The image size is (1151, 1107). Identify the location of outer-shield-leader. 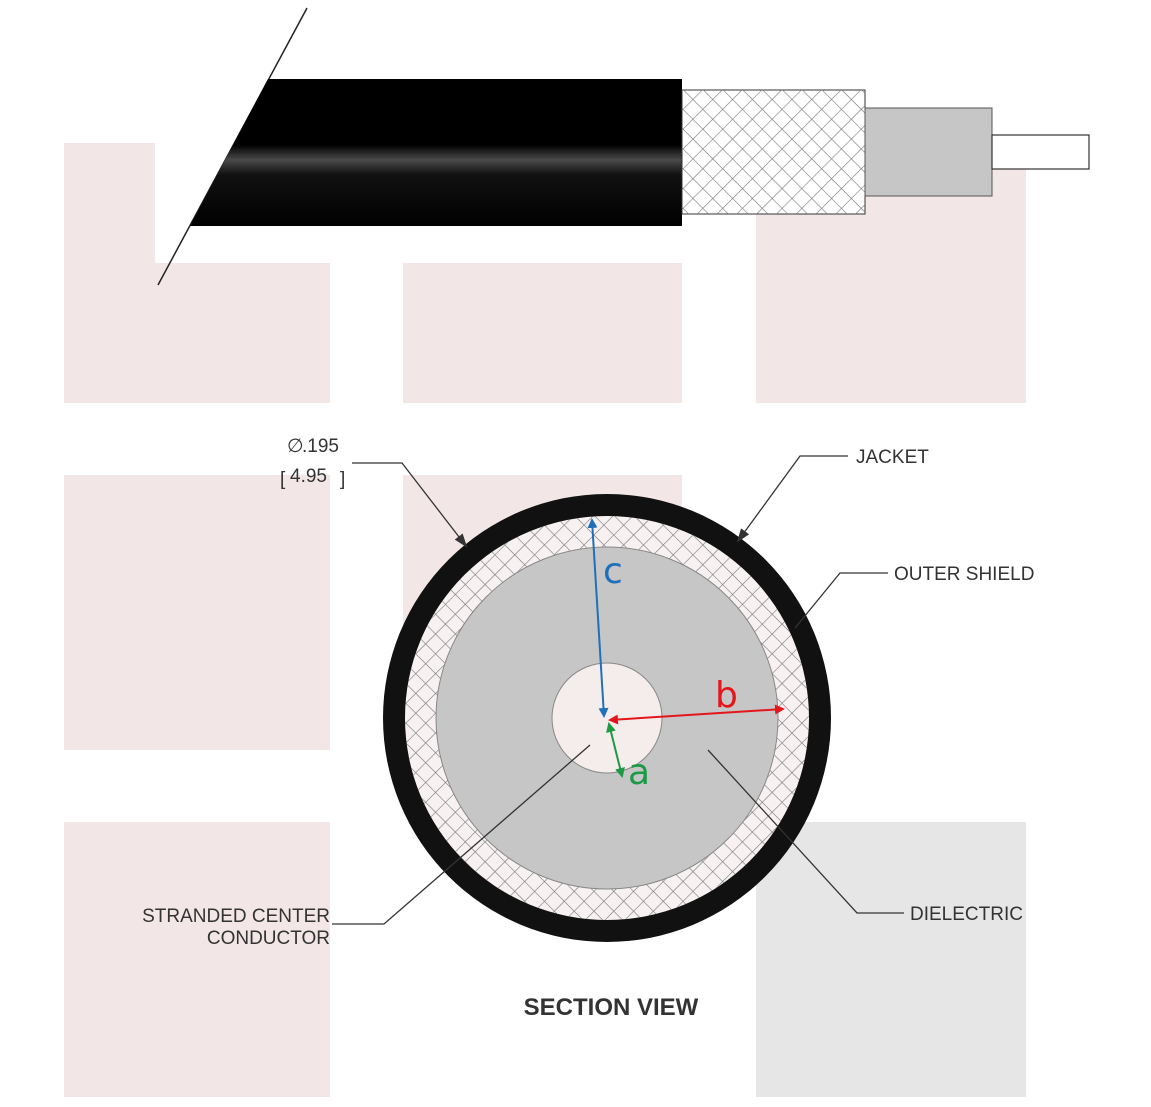
(841, 600).